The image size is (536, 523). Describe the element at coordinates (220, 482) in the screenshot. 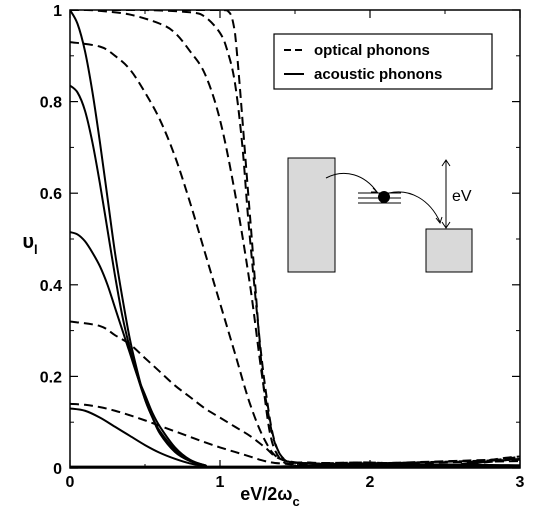

I see `x-tick-label: 1` at that location.